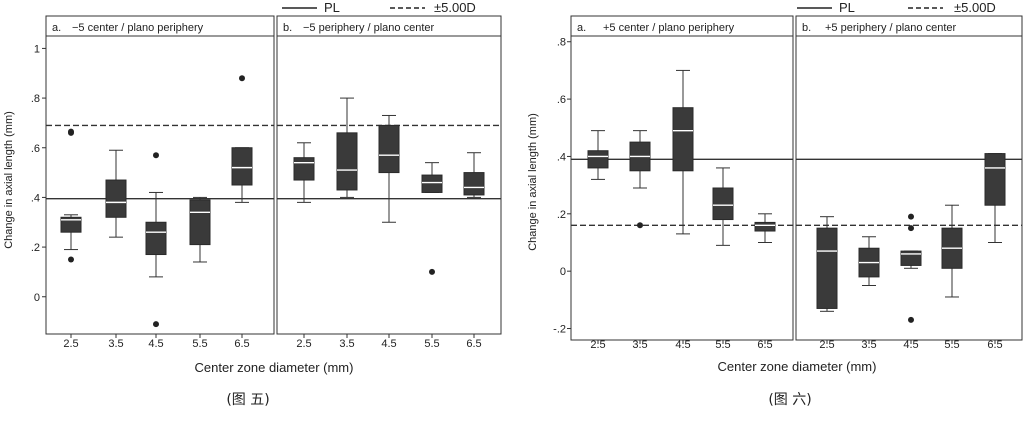 This screenshot has height=429, width=1024. I want to click on panel-title-b: −5 periphery / plano center, so click(369, 28).